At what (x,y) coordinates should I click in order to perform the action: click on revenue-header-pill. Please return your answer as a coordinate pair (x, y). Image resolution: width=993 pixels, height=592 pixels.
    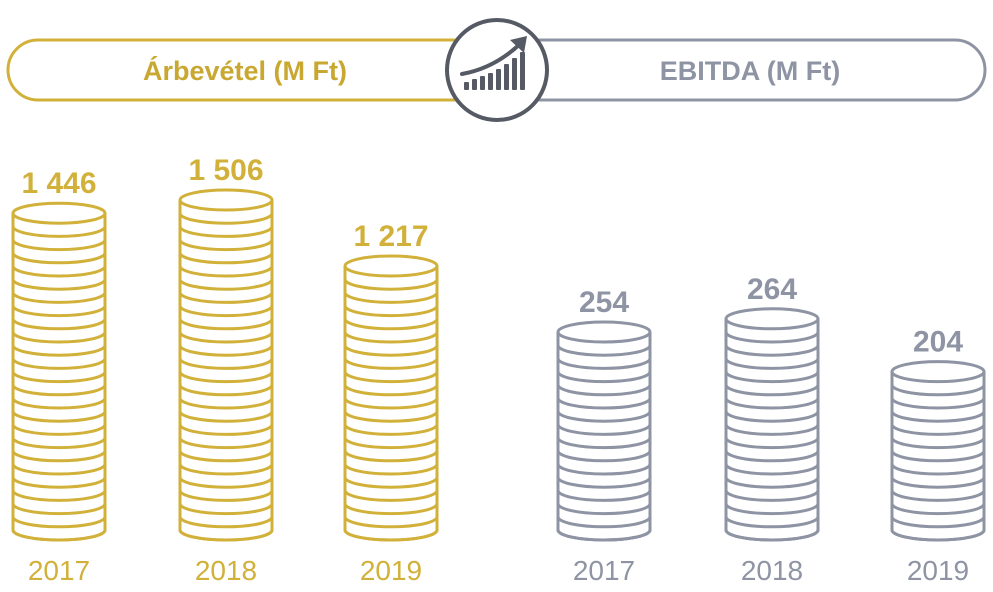
    Looking at the image, I should click on (238, 70).